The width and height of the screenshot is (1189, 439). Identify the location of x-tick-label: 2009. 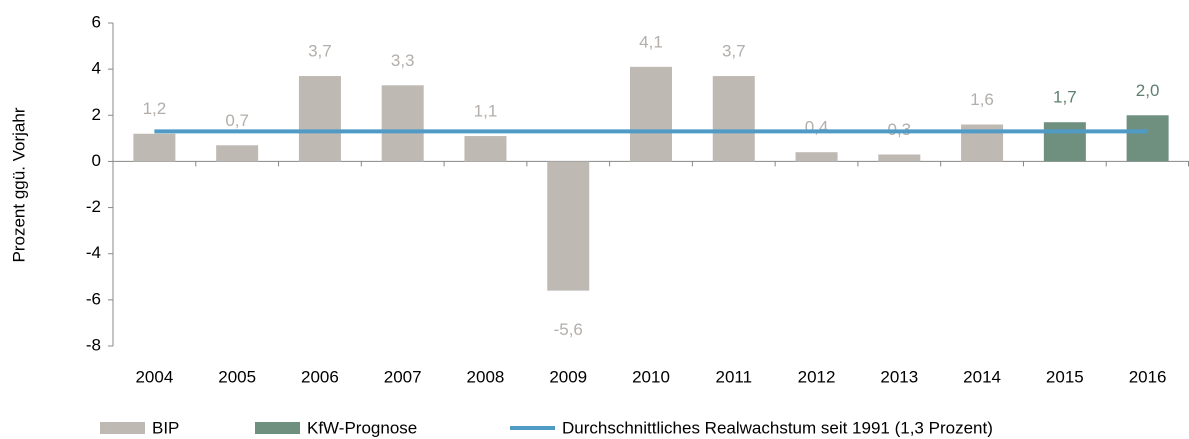
(568, 376).